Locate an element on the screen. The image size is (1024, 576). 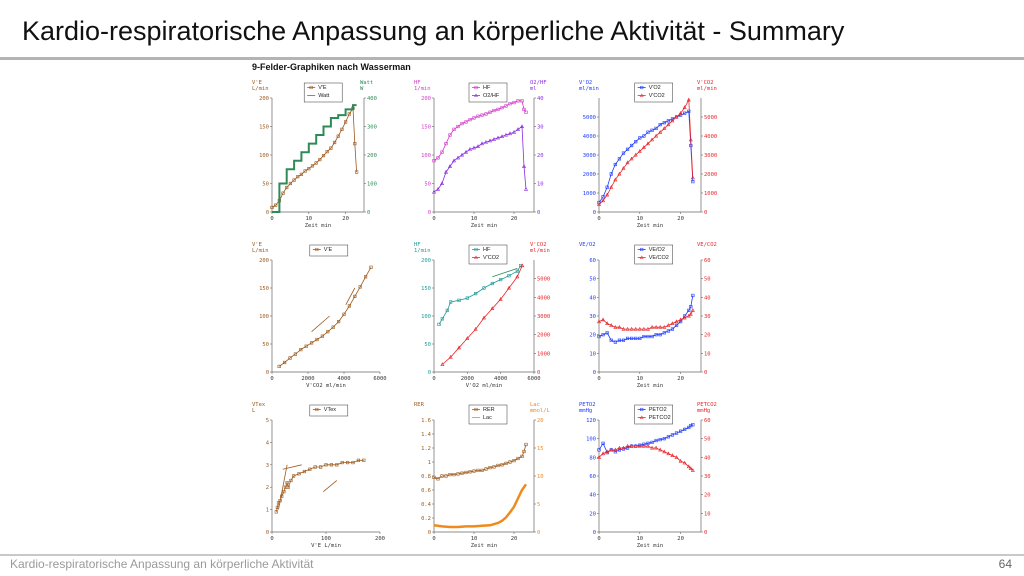
y-tick-label-left: 5000 is located at coordinates (589, 118).